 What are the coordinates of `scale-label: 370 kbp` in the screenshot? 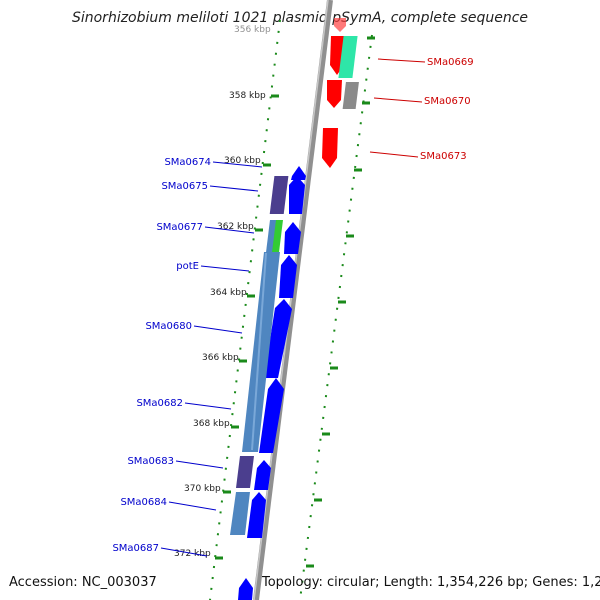 It's located at (202, 489).